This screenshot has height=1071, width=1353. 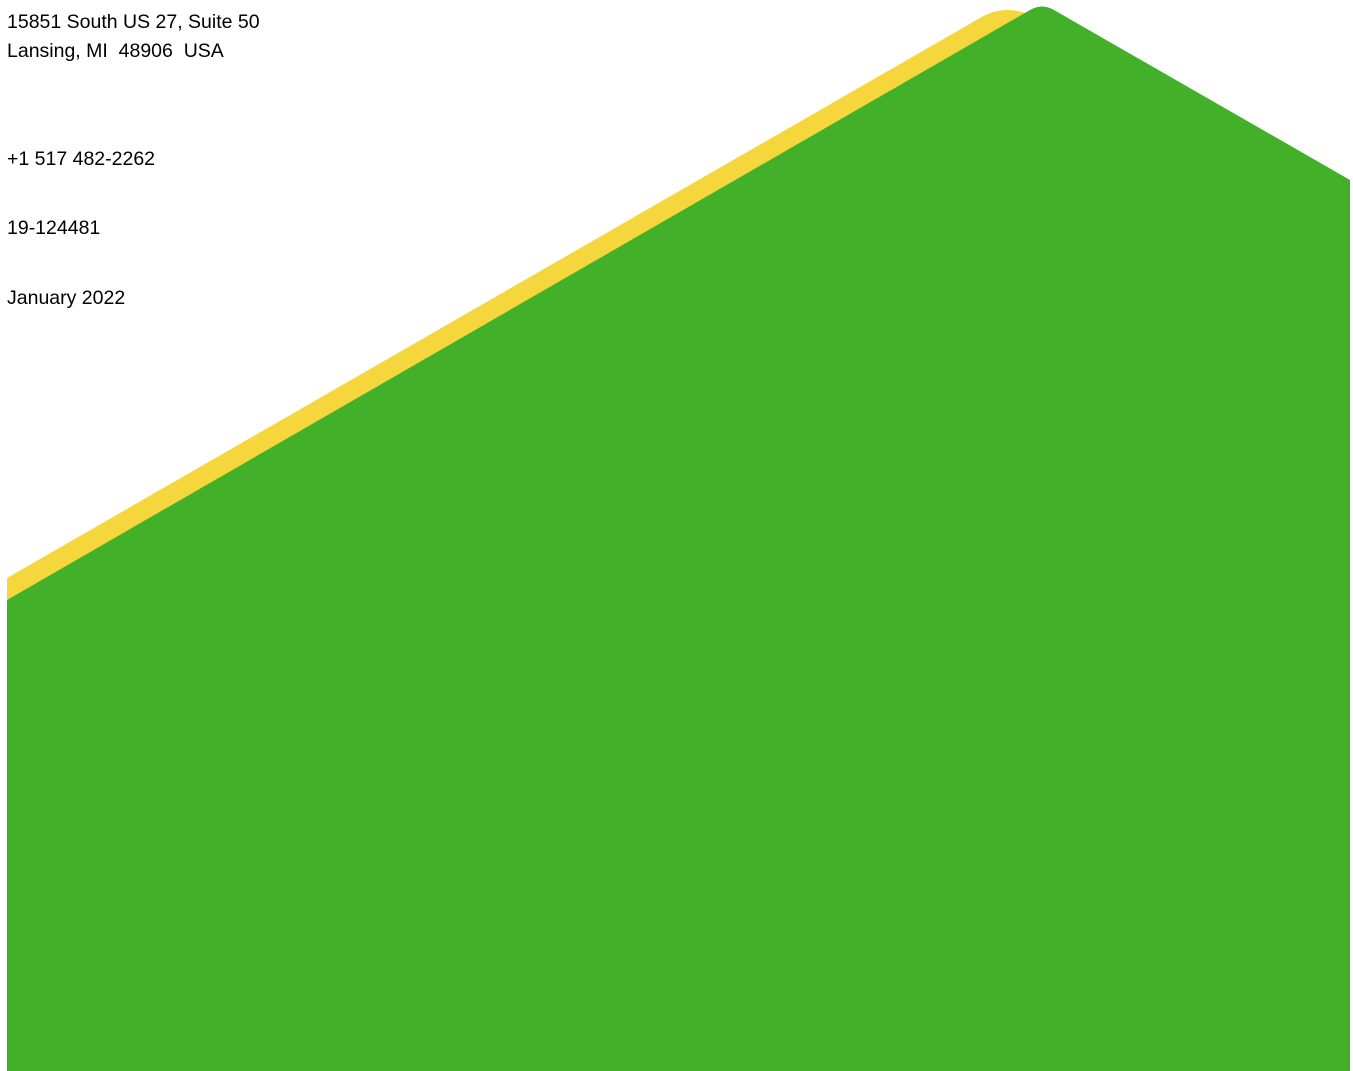 What do you see at coordinates (133, 22) in the screenshot?
I see `address-line-1: 15851 South US 27, Suite 50` at bounding box center [133, 22].